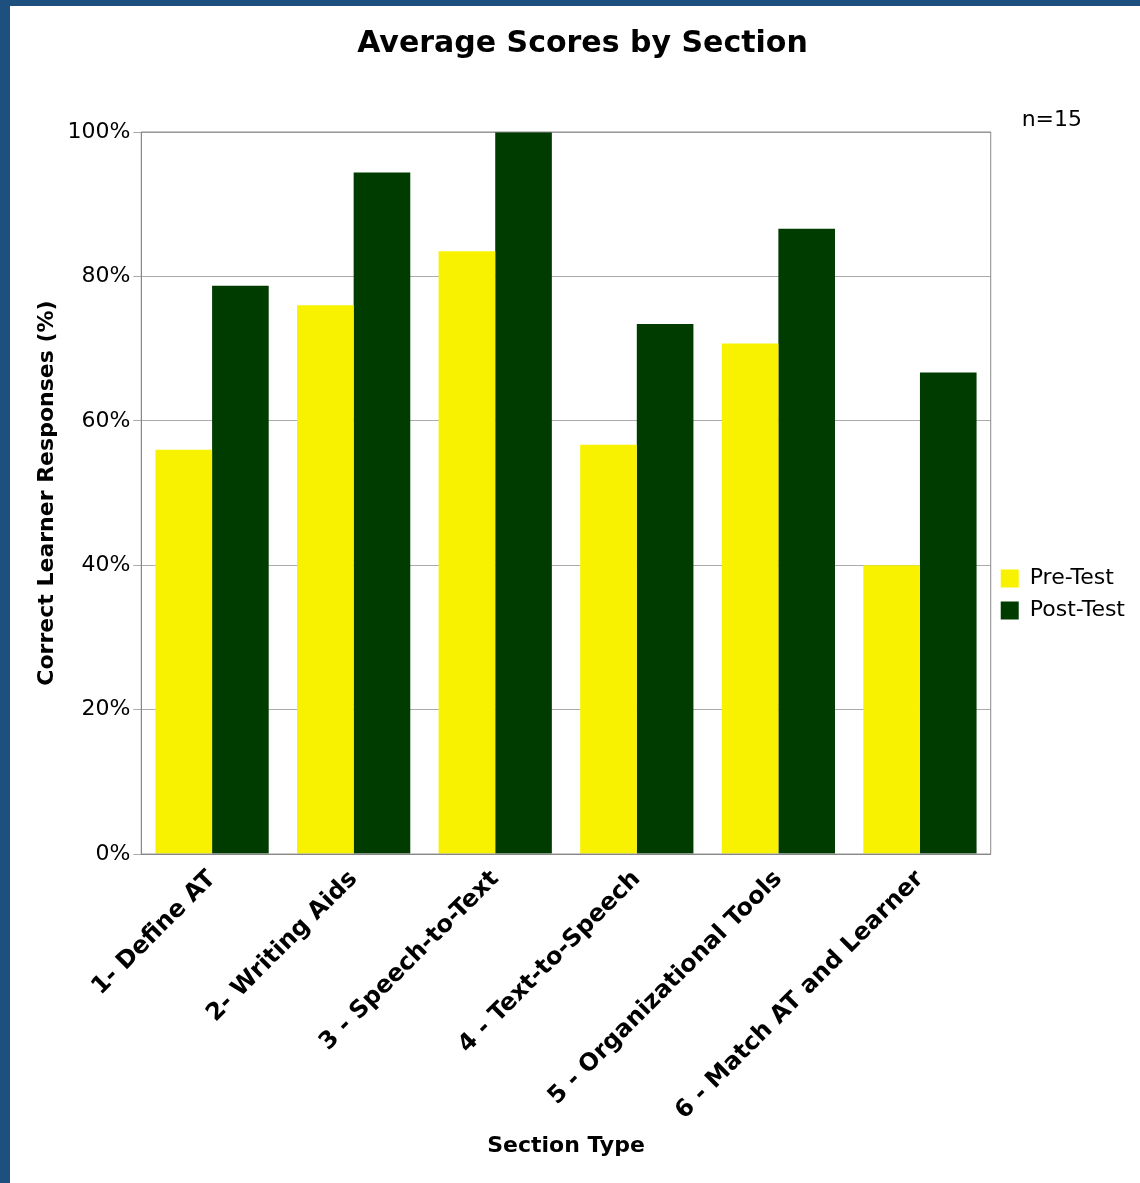 The height and width of the screenshot is (1183, 1140). What do you see at coordinates (1072, 577) in the screenshot?
I see `legend-label: Pre-Test` at bounding box center [1072, 577].